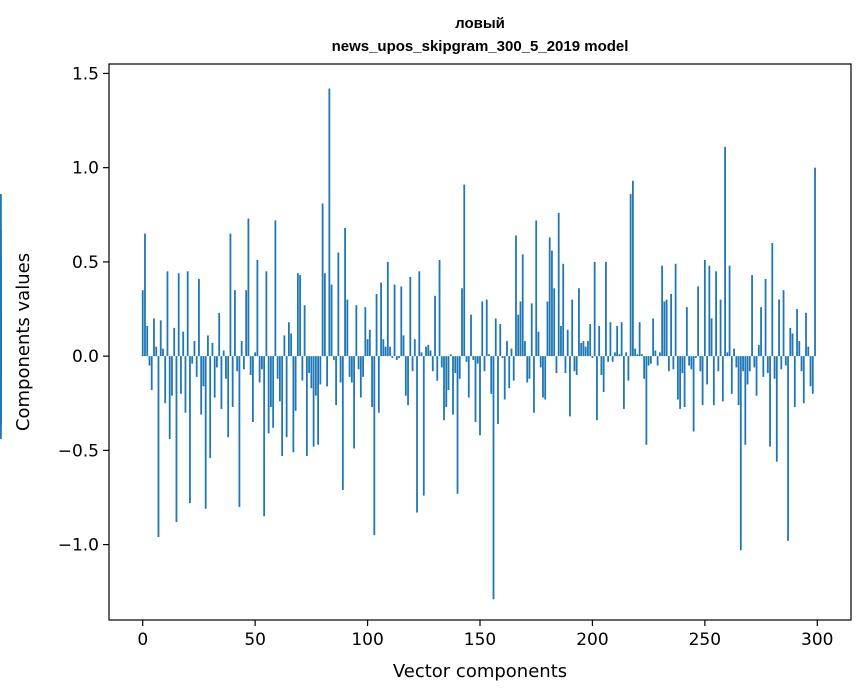 This screenshot has width=867, height=696. I want to click on x-tick-label: 150, so click(480, 640).